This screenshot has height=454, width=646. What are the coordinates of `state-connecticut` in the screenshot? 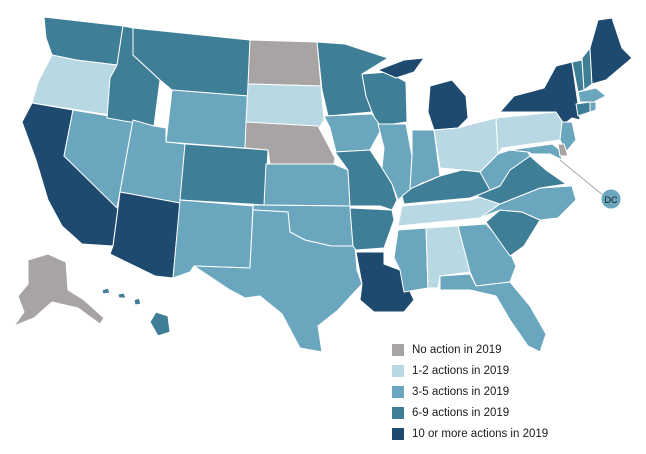 It's located at (583, 109).